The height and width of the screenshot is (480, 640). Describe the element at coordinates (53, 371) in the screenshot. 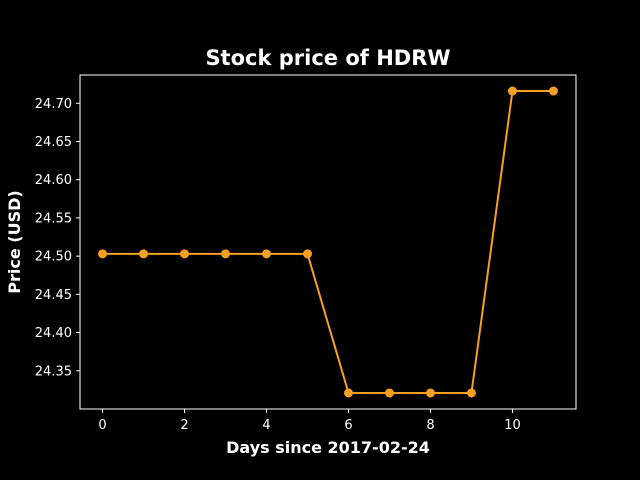

I see `y-tick-label: 24.35` at that location.